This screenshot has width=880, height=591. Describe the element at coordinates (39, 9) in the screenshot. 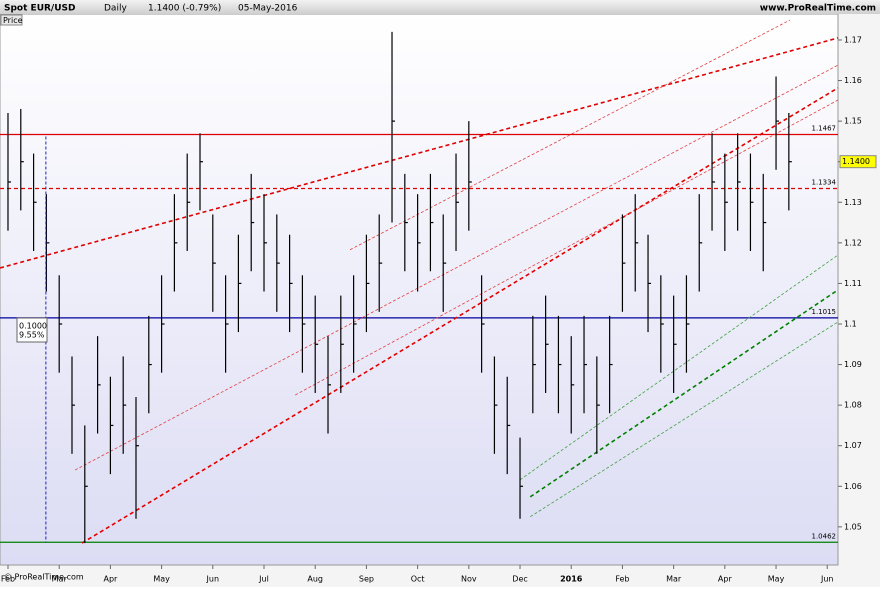

I see `title: Spot EUR/USD` at that location.